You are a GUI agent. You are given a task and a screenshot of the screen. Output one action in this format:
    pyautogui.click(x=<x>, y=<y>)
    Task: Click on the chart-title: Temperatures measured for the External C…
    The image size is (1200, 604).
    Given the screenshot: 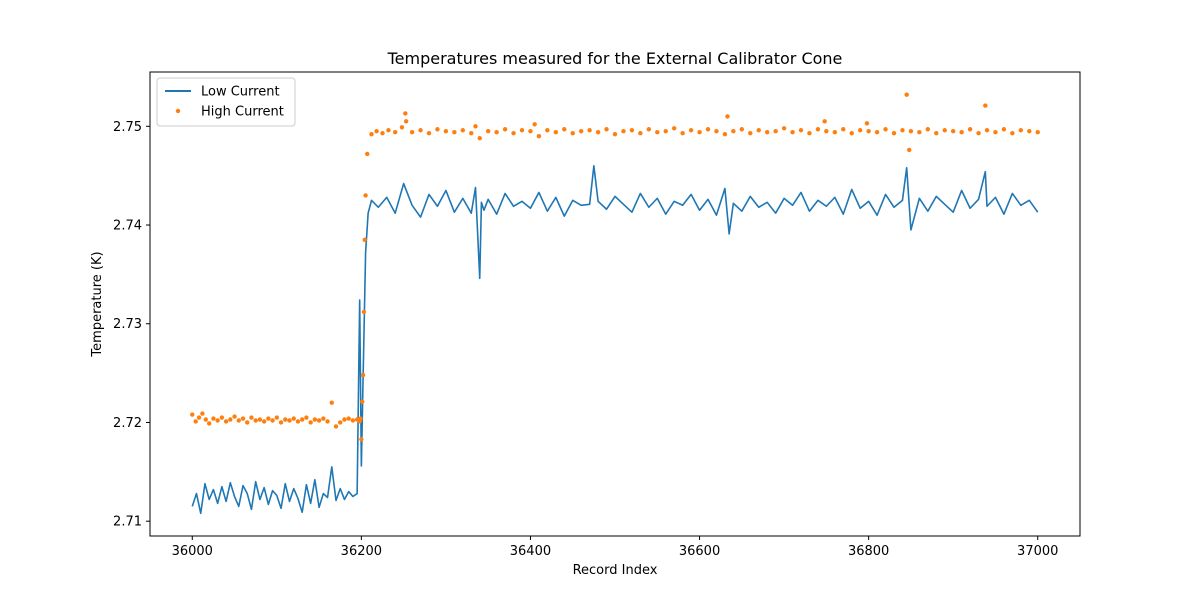 What is the action you would take?
    pyautogui.click(x=615, y=58)
    